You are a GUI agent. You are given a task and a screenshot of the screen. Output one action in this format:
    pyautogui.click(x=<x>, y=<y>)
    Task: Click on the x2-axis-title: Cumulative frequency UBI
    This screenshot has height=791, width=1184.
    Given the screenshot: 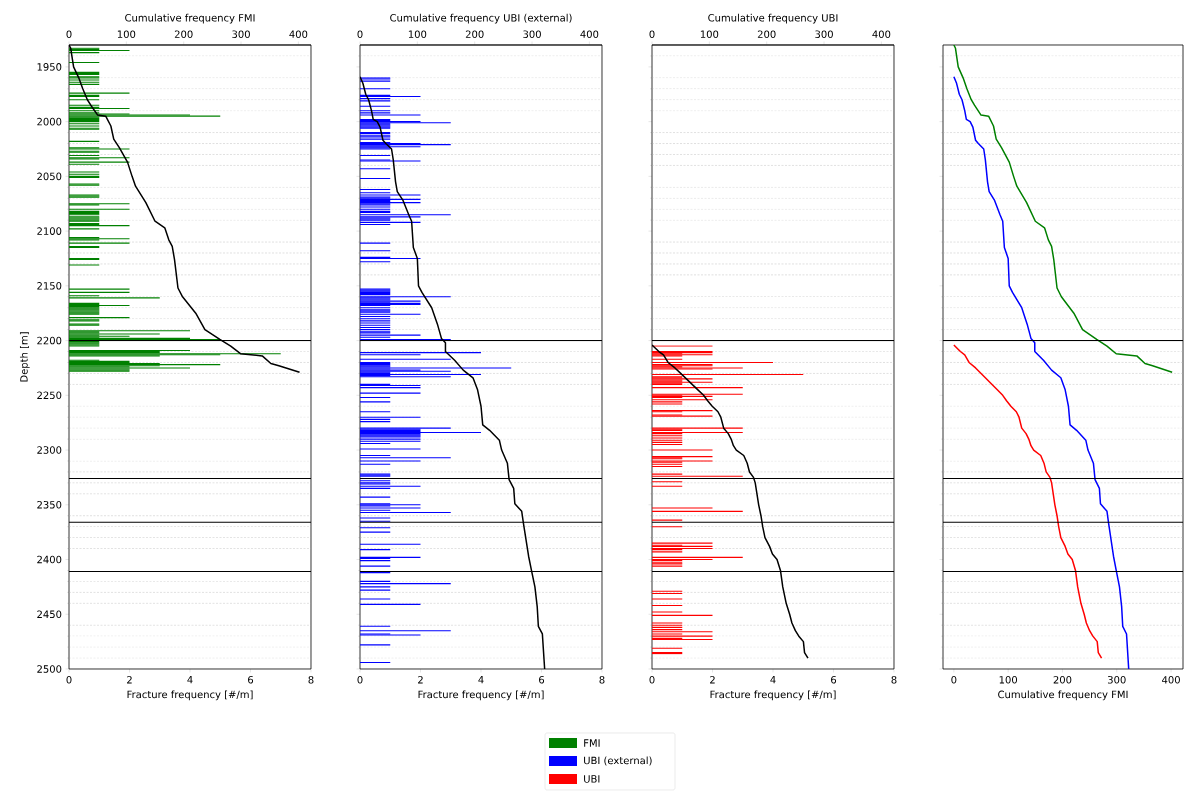 What is the action you would take?
    pyautogui.click(x=773, y=18)
    